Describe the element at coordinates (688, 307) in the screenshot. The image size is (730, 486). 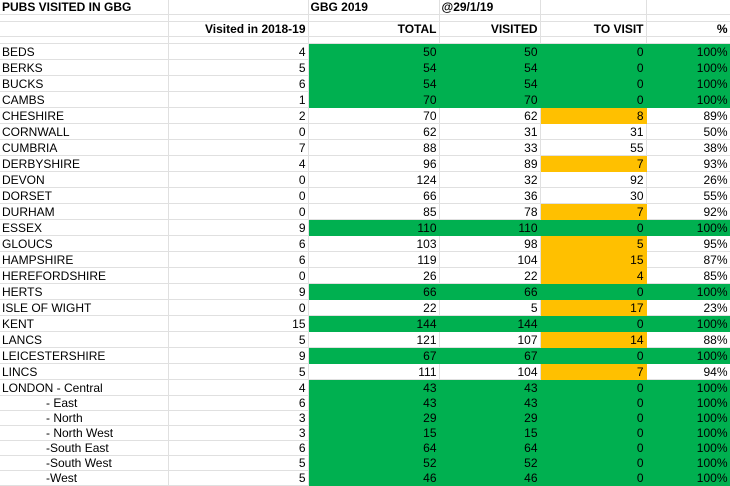
I see `percent-cell: 23%` at that location.